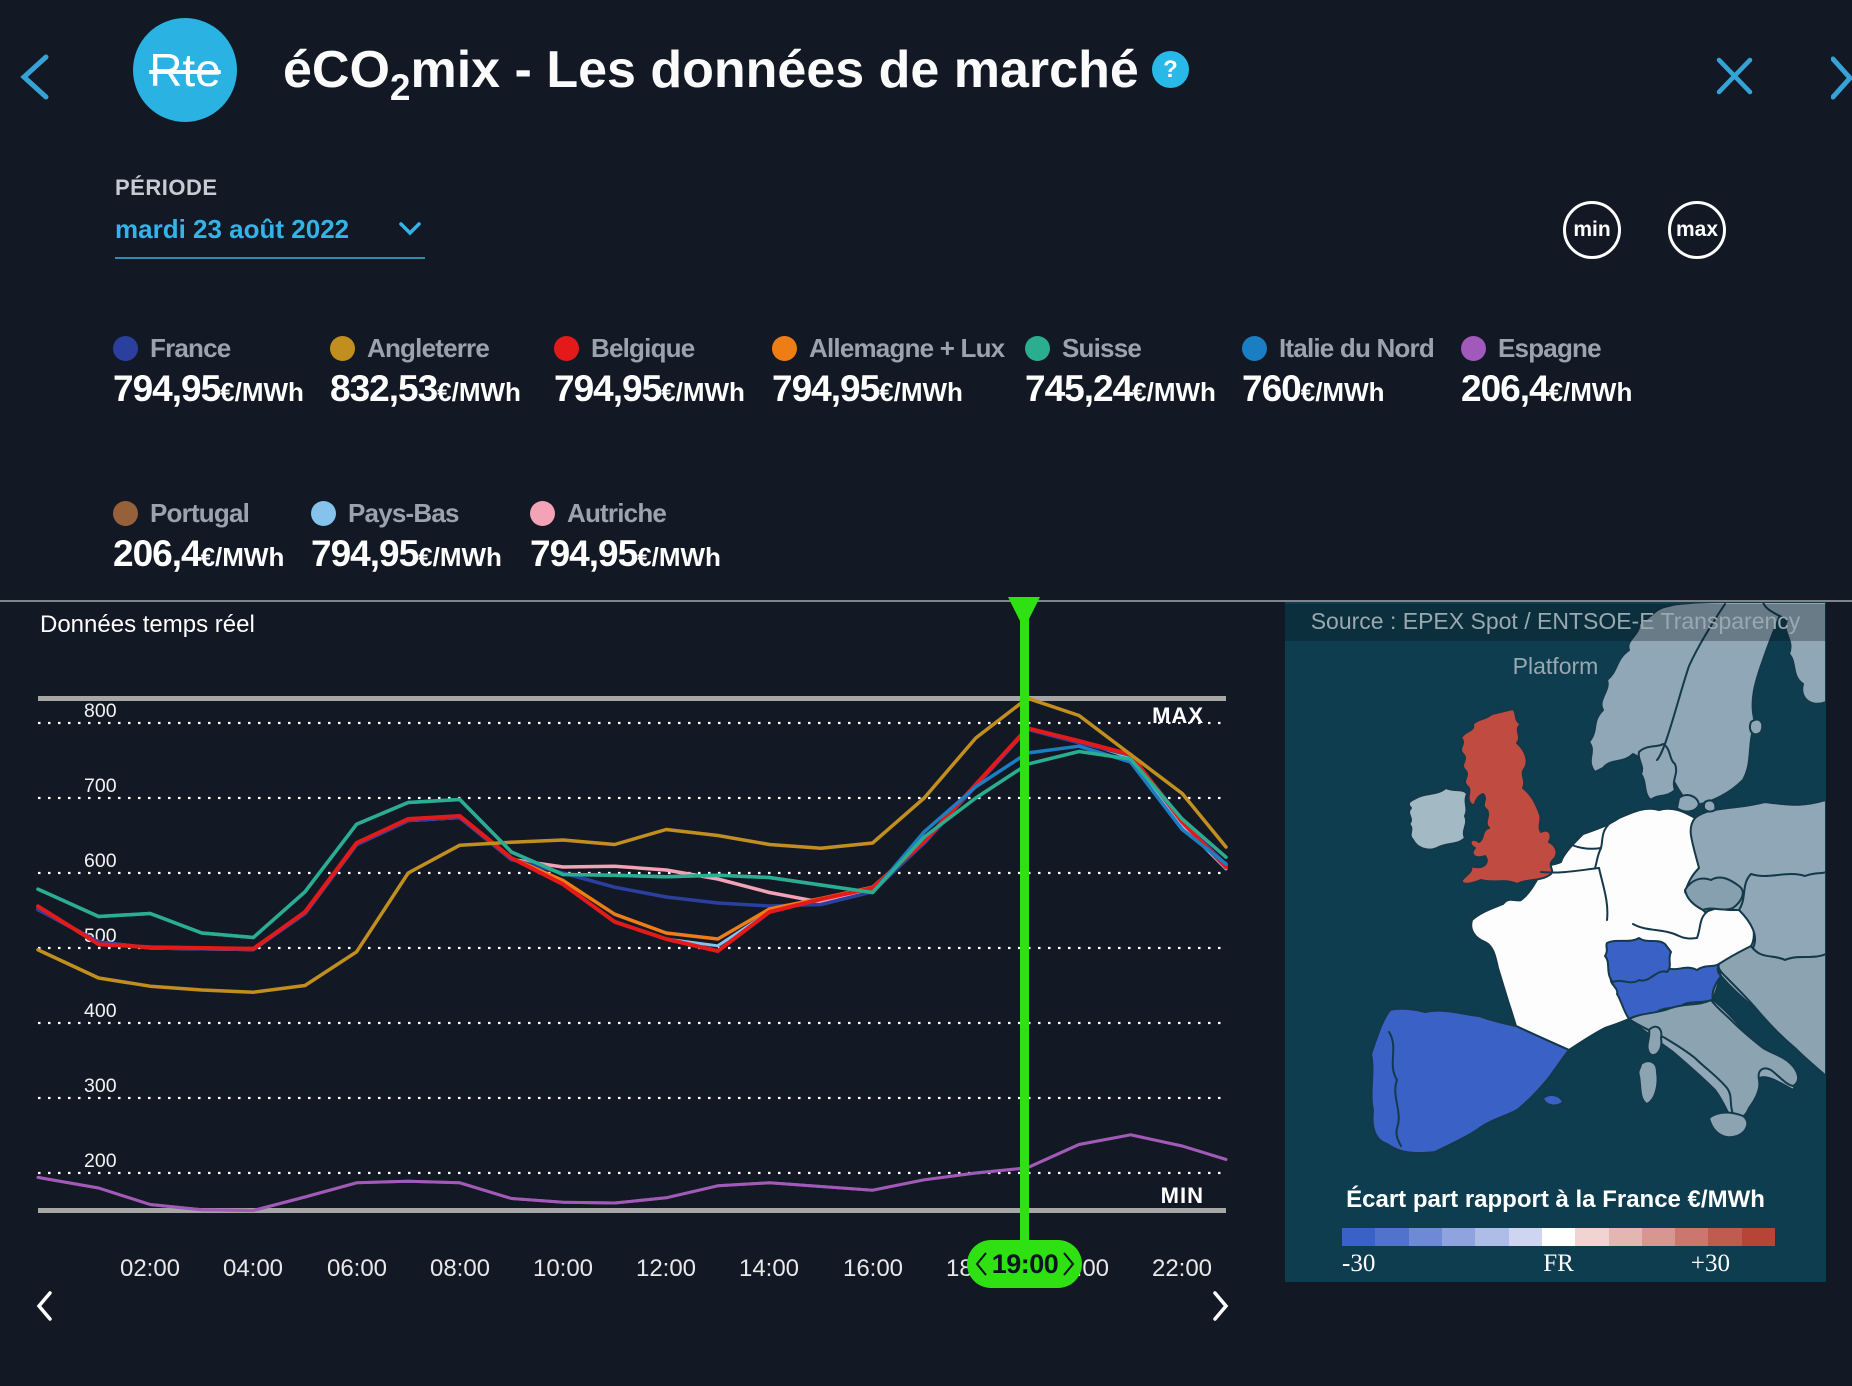  Describe the element at coordinates (100, 861) in the screenshot. I see `svg-text: 600` at that location.